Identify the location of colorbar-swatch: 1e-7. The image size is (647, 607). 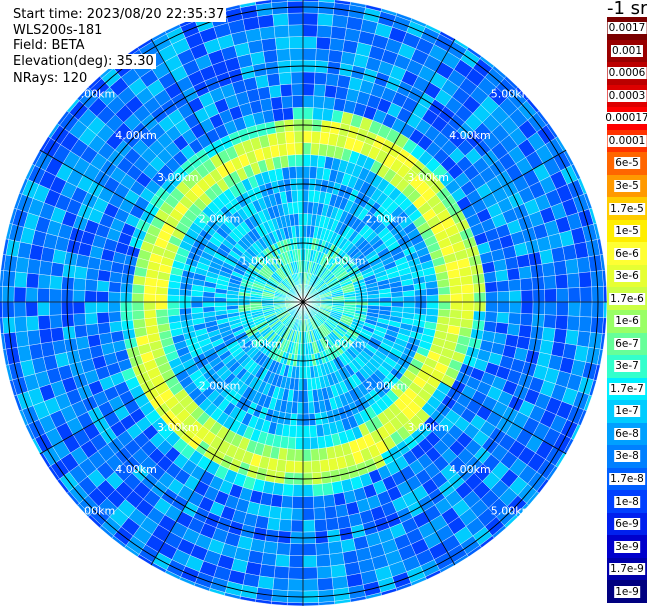
(627, 412).